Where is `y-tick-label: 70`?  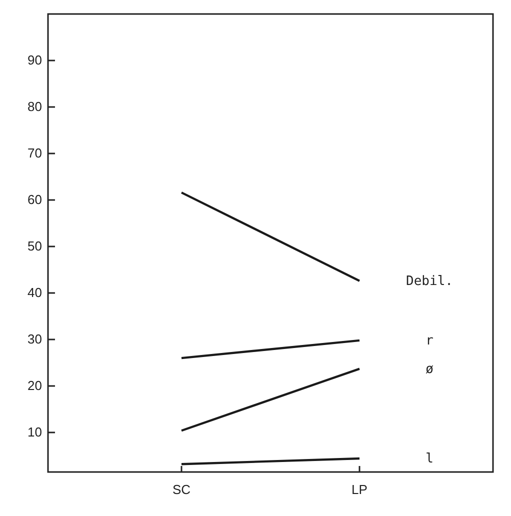 y-tick-label: 70 is located at coordinates (35, 152).